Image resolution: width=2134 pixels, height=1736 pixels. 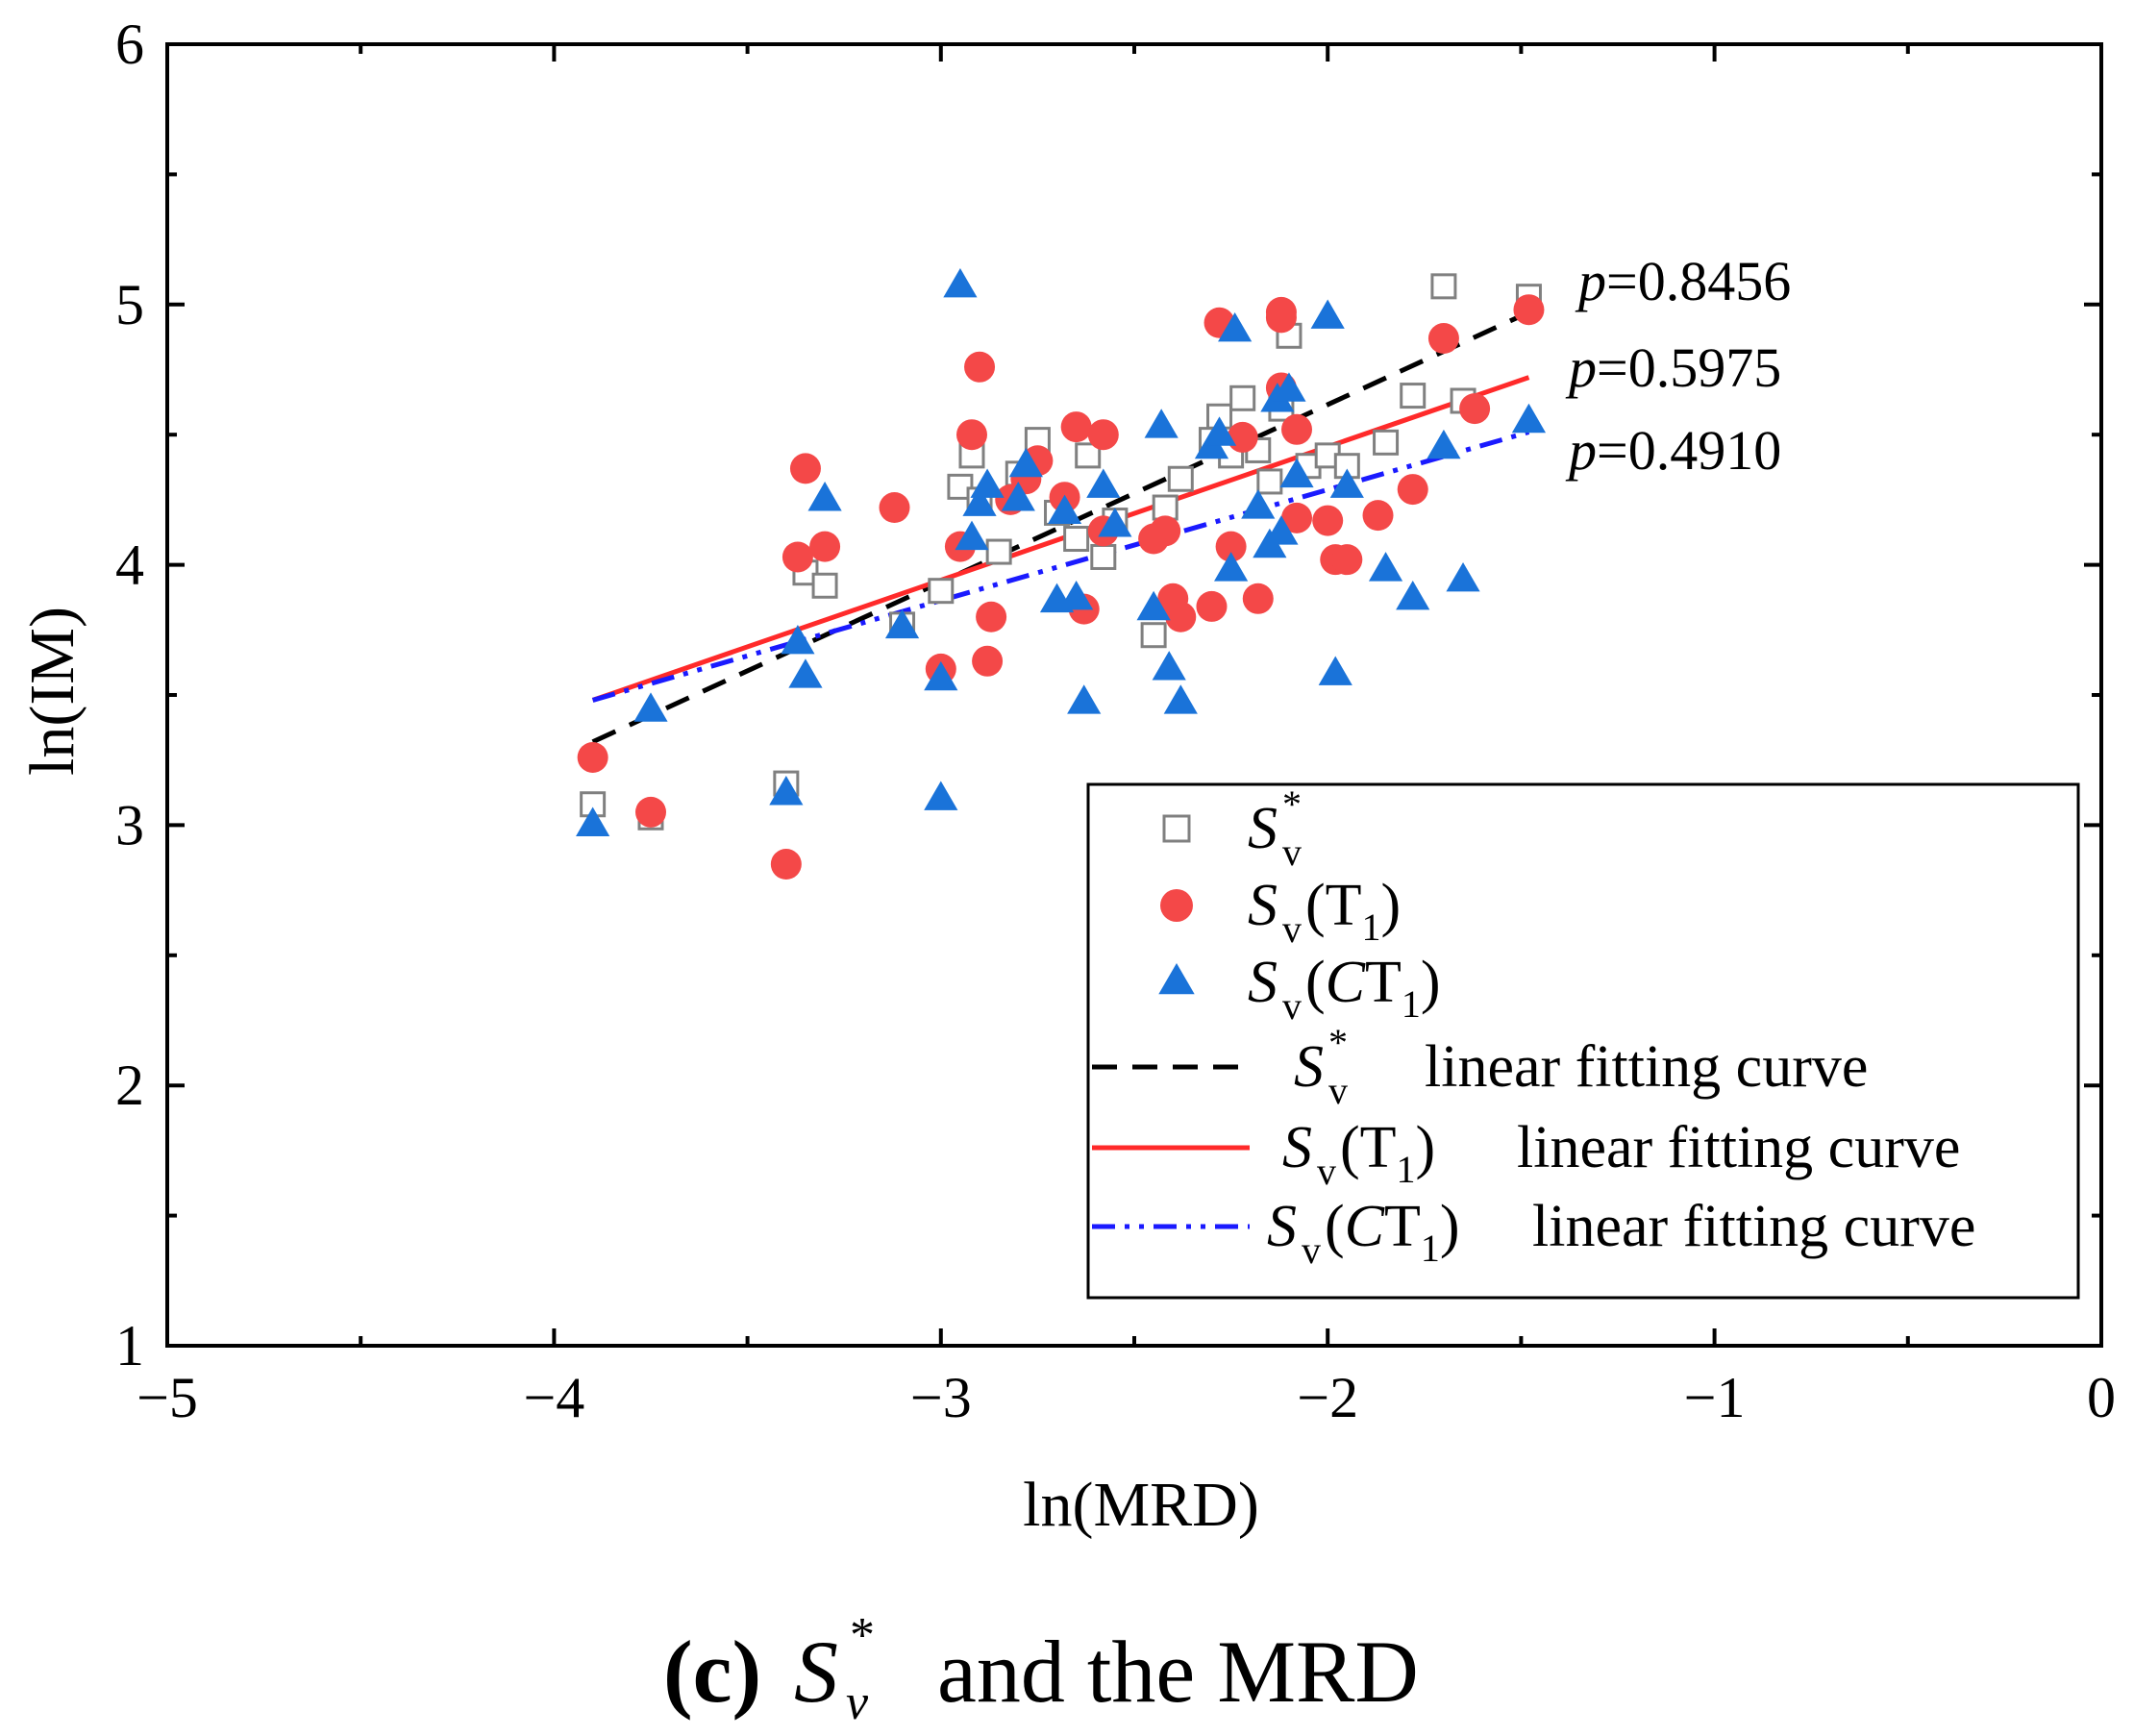 I want to click on x-tick-label: −1, so click(x=1715, y=1397).